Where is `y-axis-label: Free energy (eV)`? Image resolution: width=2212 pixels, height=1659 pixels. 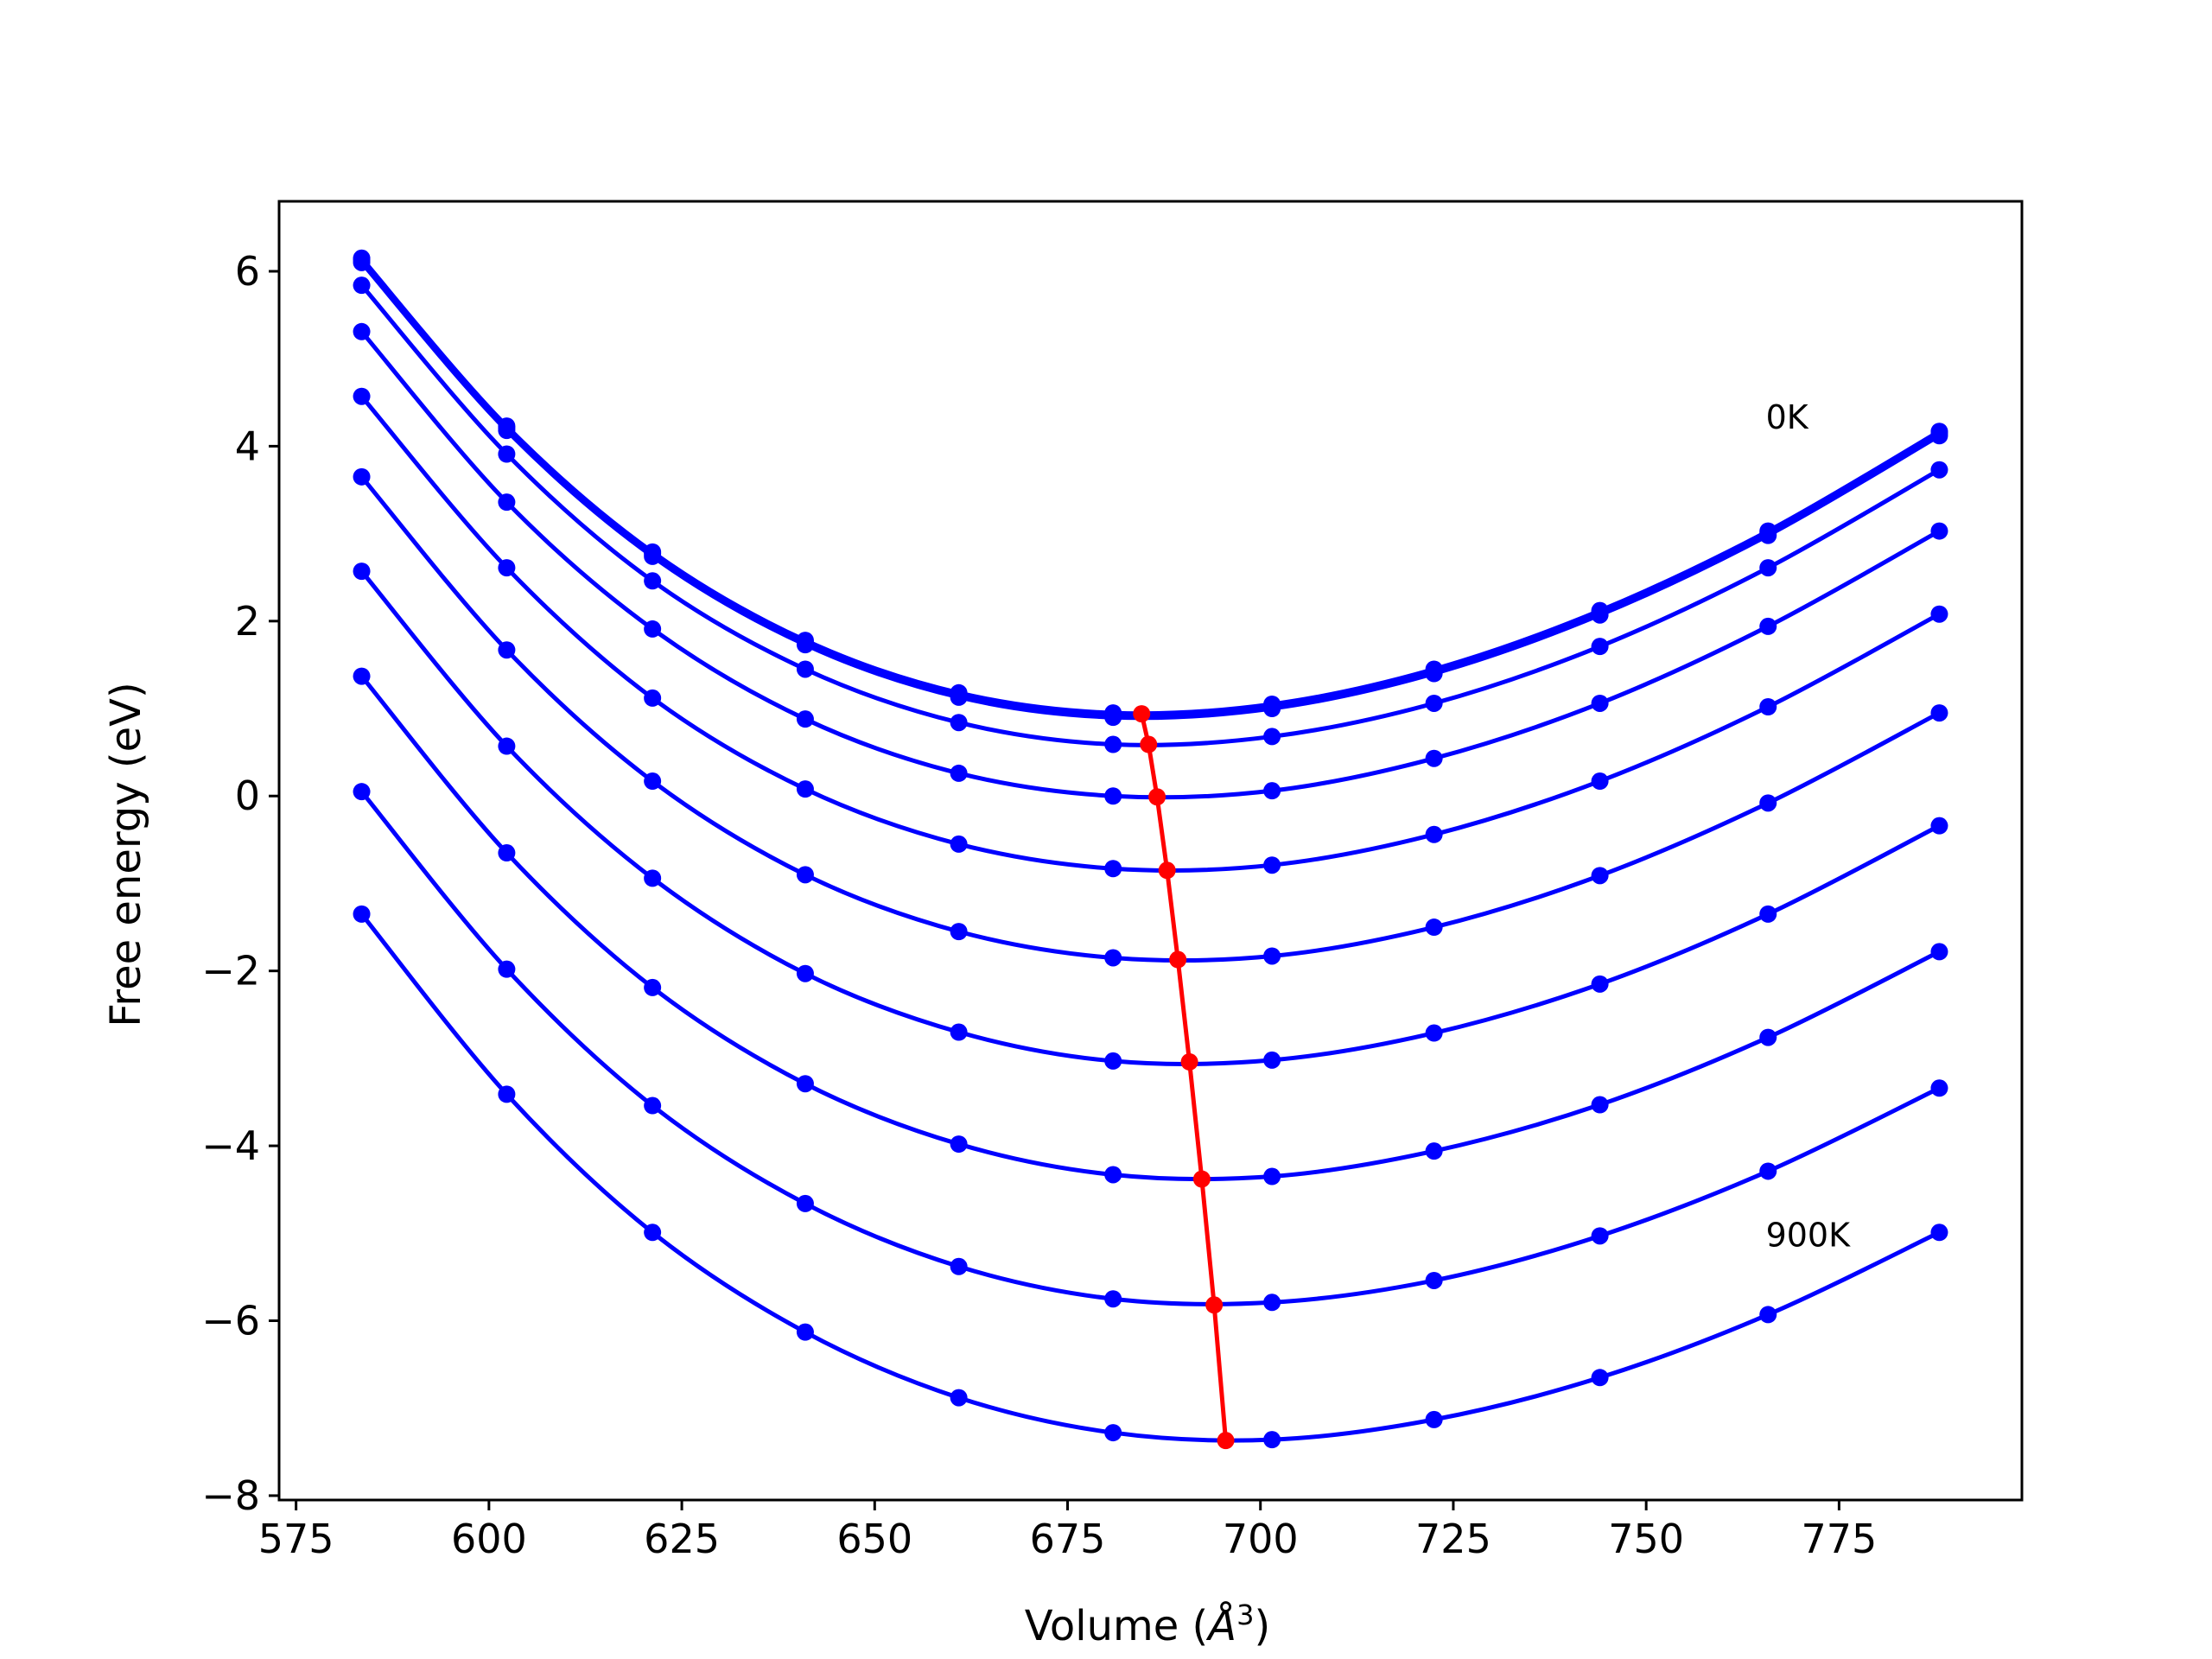
y-axis-label: Free energy (eV) is located at coordinates (126, 854).